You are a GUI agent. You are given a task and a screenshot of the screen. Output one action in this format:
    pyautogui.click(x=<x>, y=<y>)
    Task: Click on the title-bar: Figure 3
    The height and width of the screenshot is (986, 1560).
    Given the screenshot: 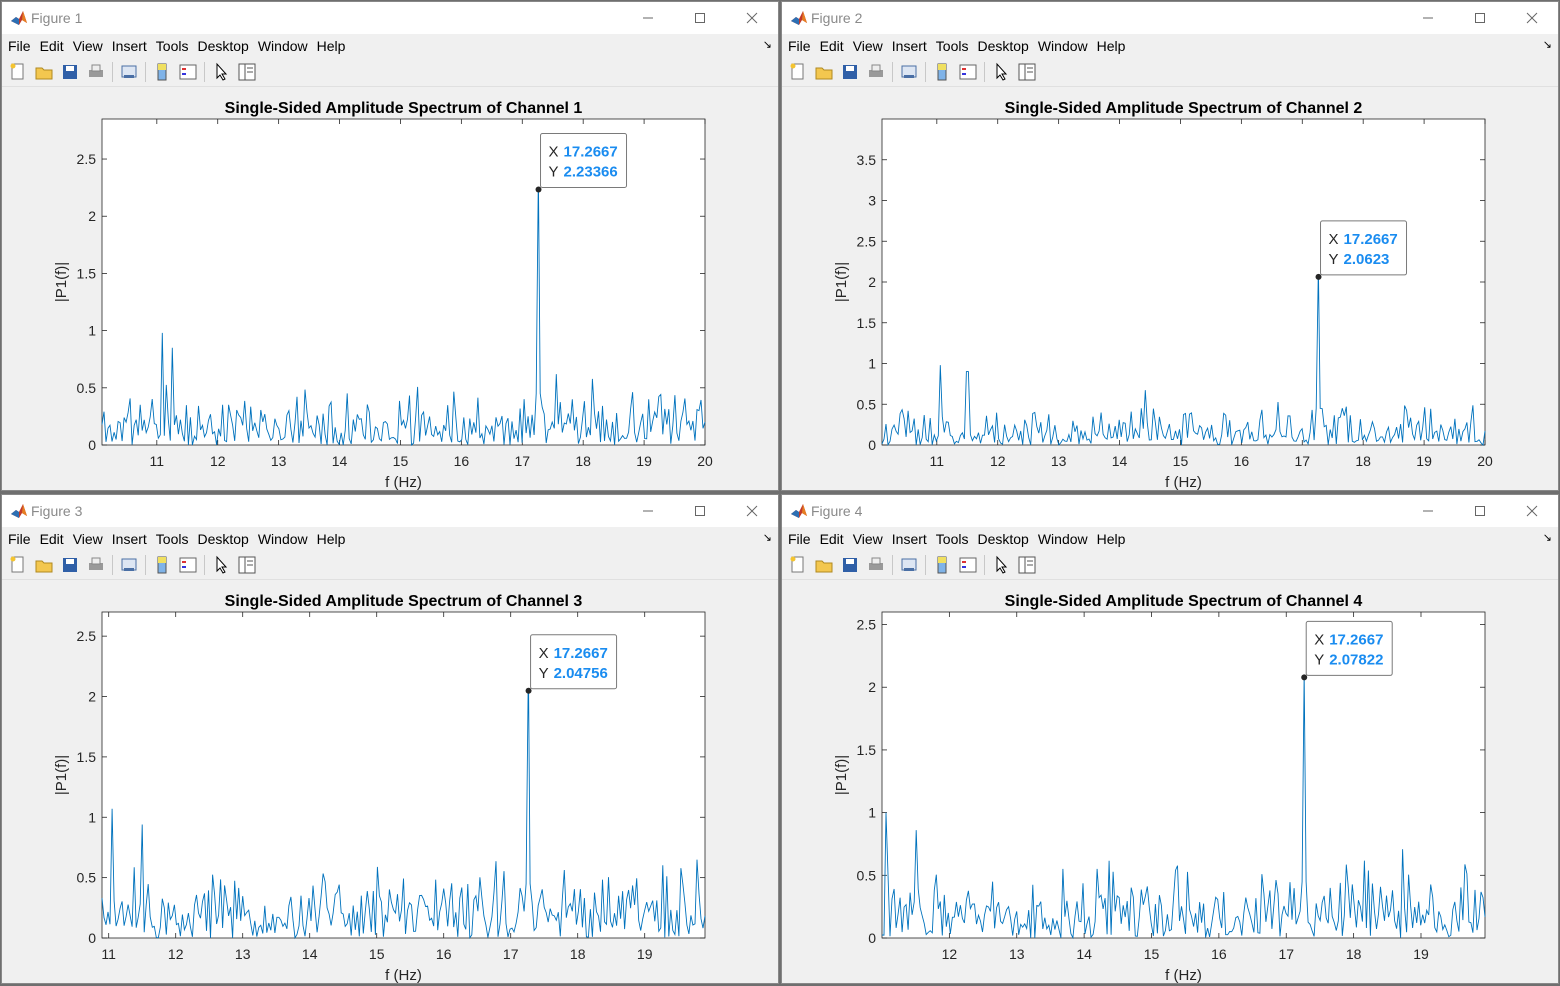 What is the action you would take?
    pyautogui.click(x=390, y=511)
    